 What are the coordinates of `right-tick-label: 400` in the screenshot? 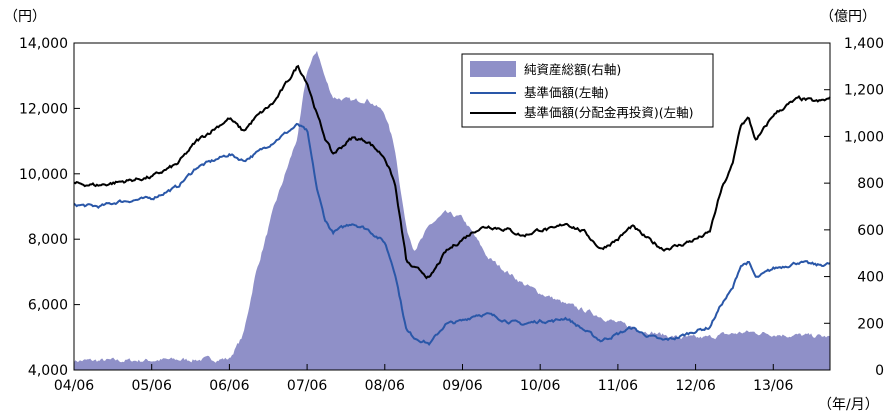 It's located at (870, 278).